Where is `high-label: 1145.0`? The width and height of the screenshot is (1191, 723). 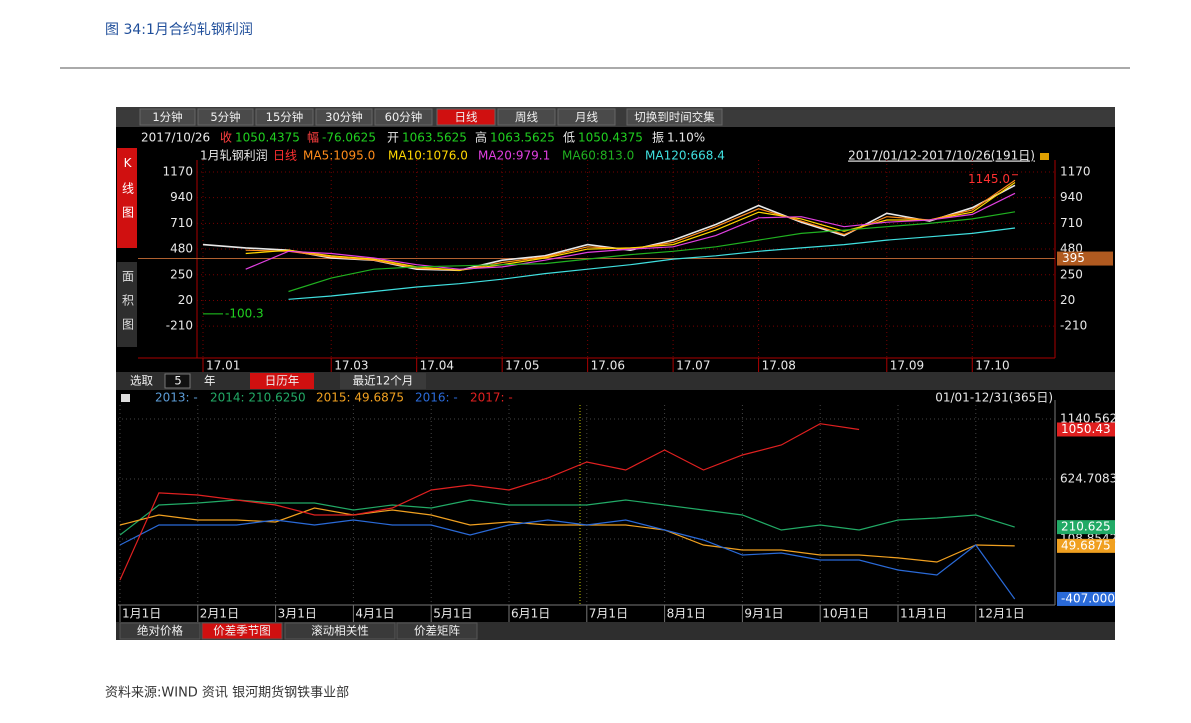 high-label: 1145.0 is located at coordinates (989, 179).